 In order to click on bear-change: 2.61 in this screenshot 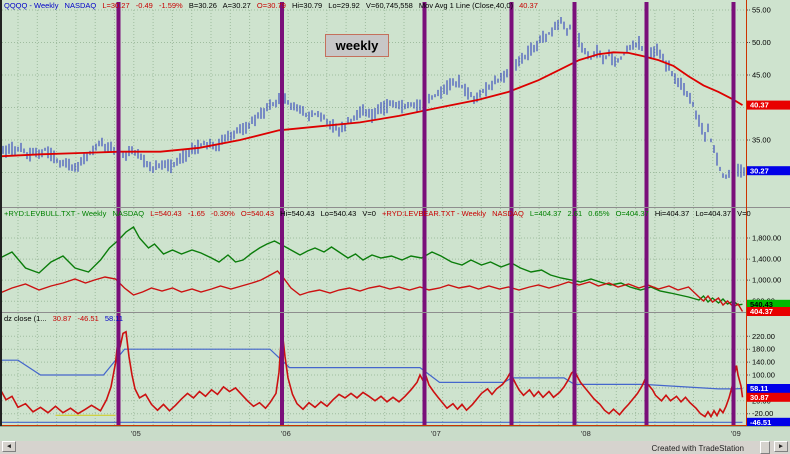, I will do `click(575, 213)`.